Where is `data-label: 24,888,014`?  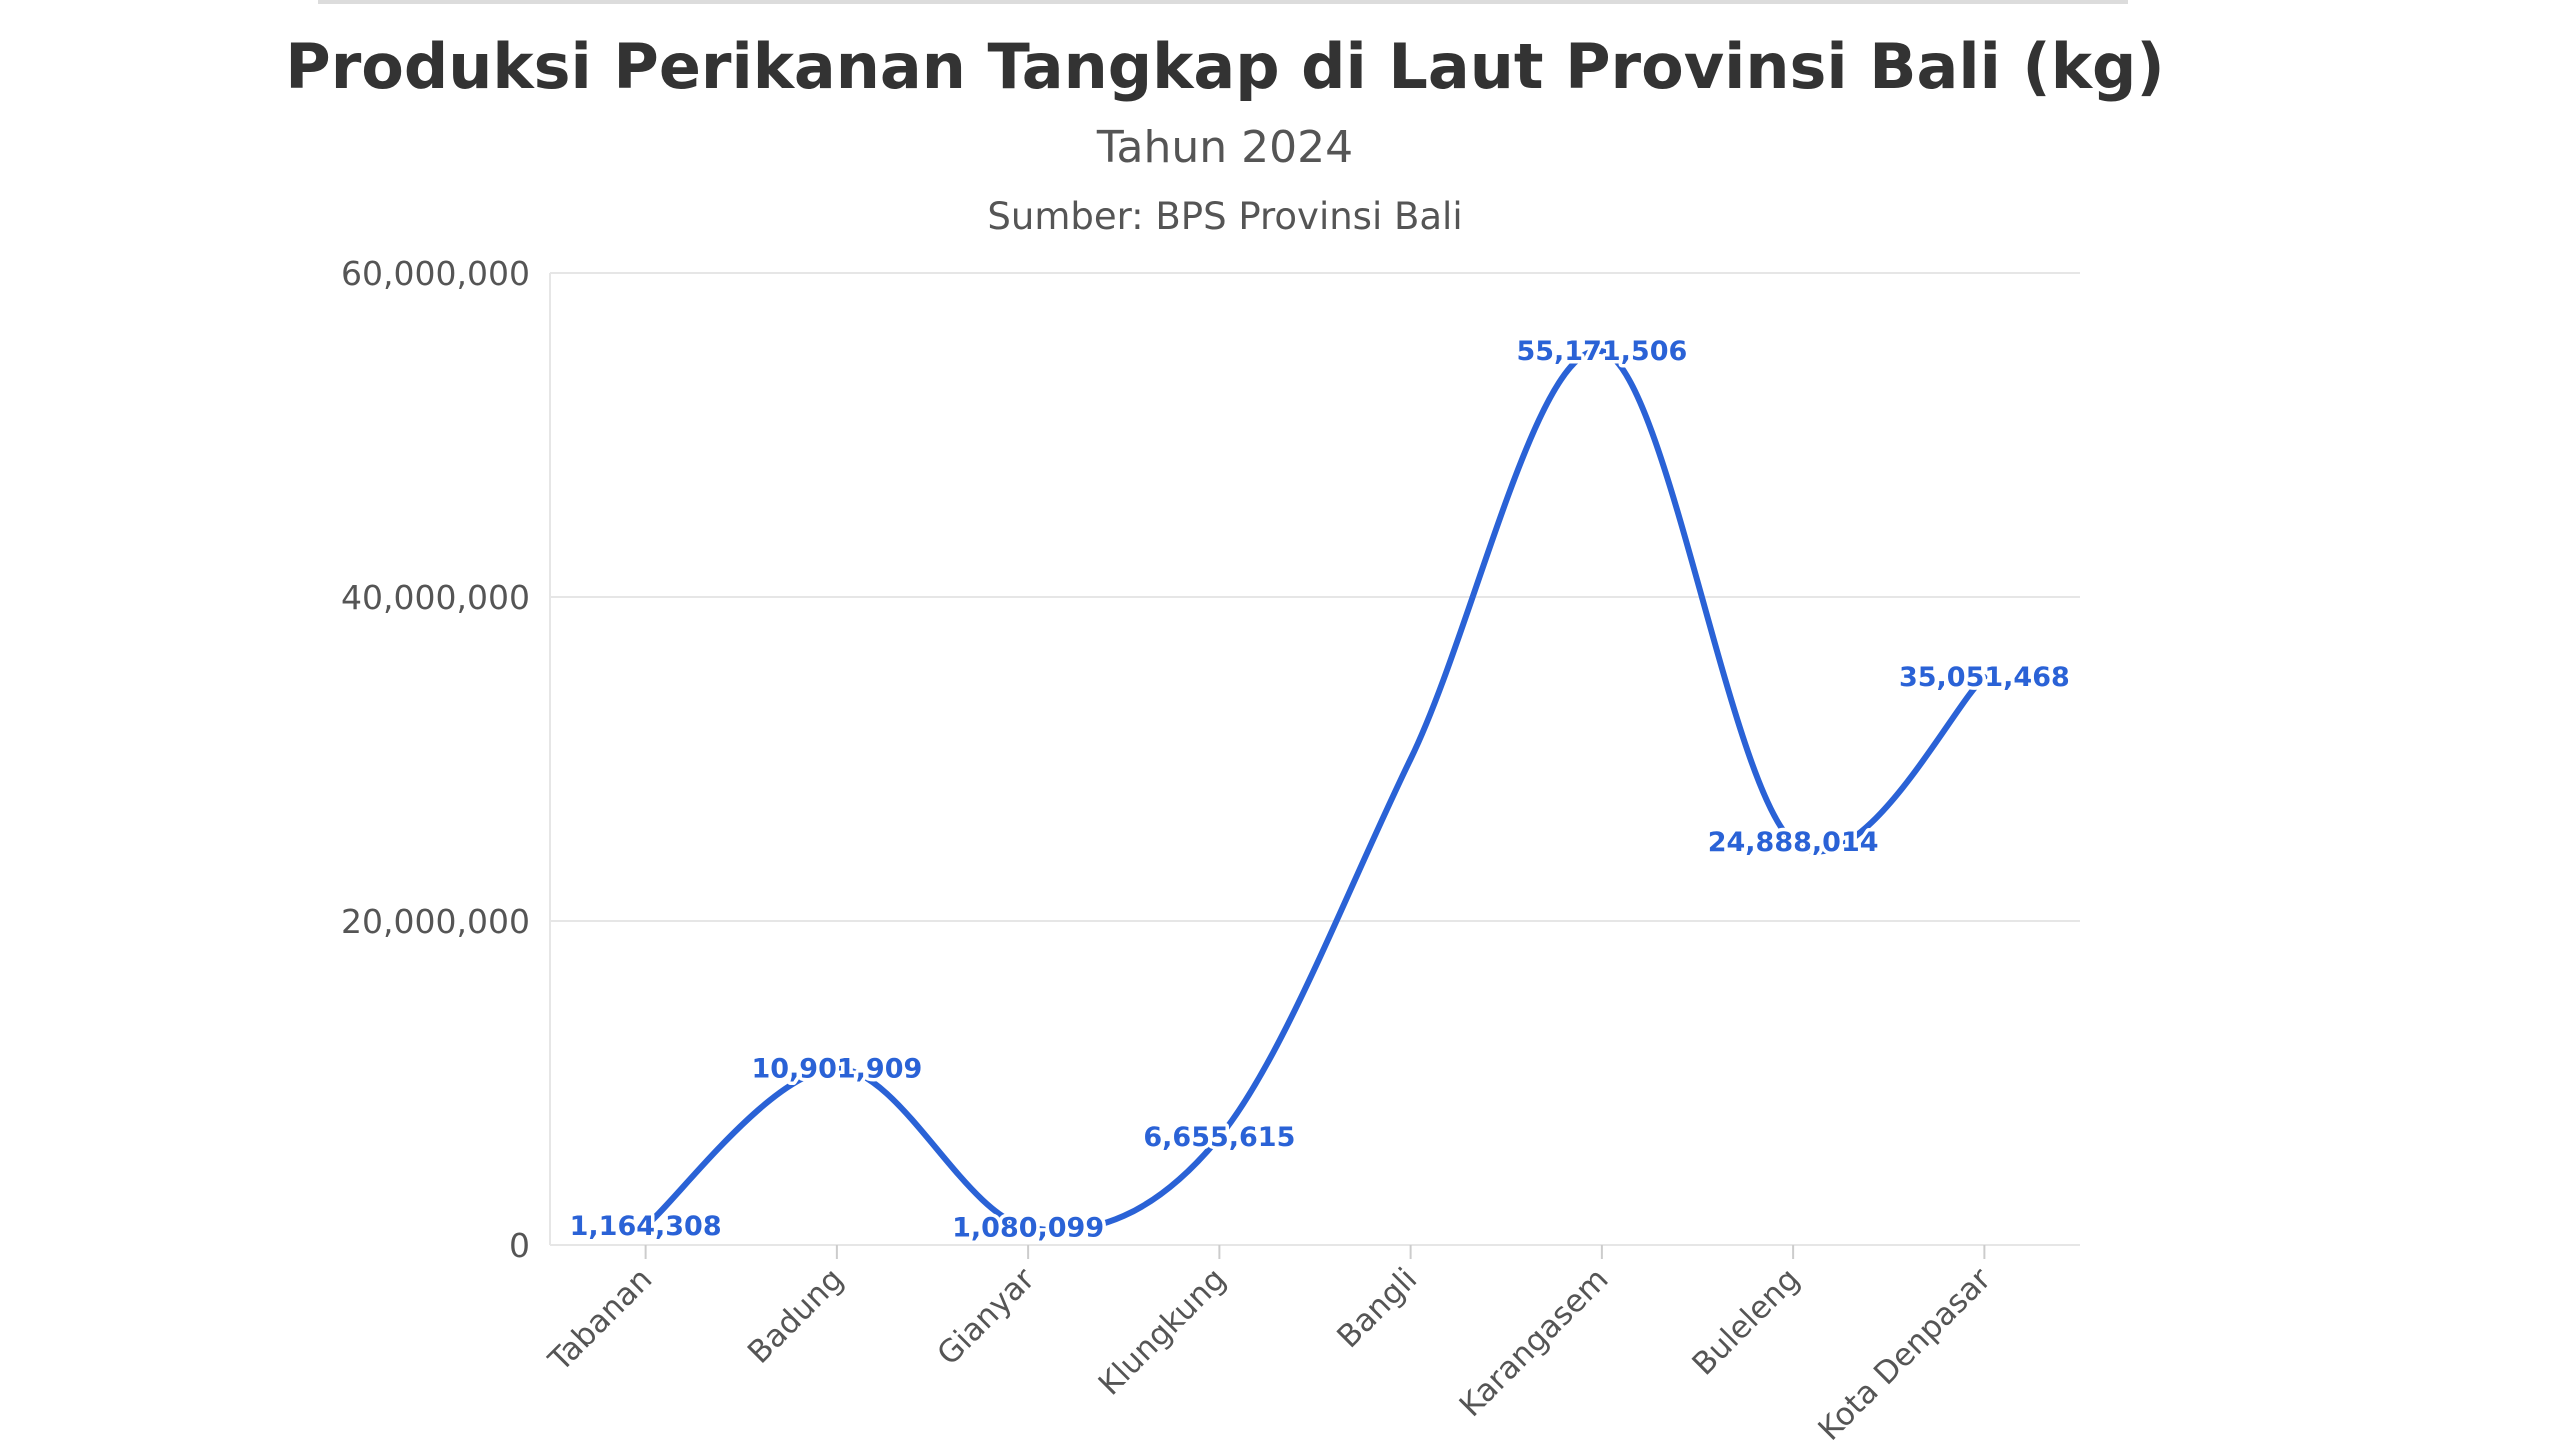 data-label: 24,888,014 is located at coordinates (1793, 842).